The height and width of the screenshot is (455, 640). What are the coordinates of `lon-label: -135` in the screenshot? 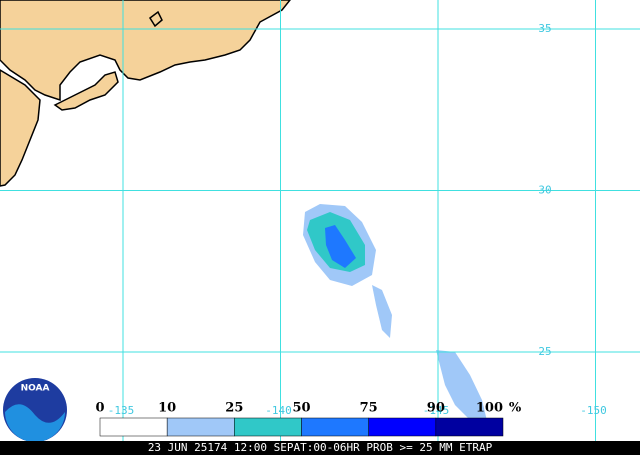 It's located at (121, 410).